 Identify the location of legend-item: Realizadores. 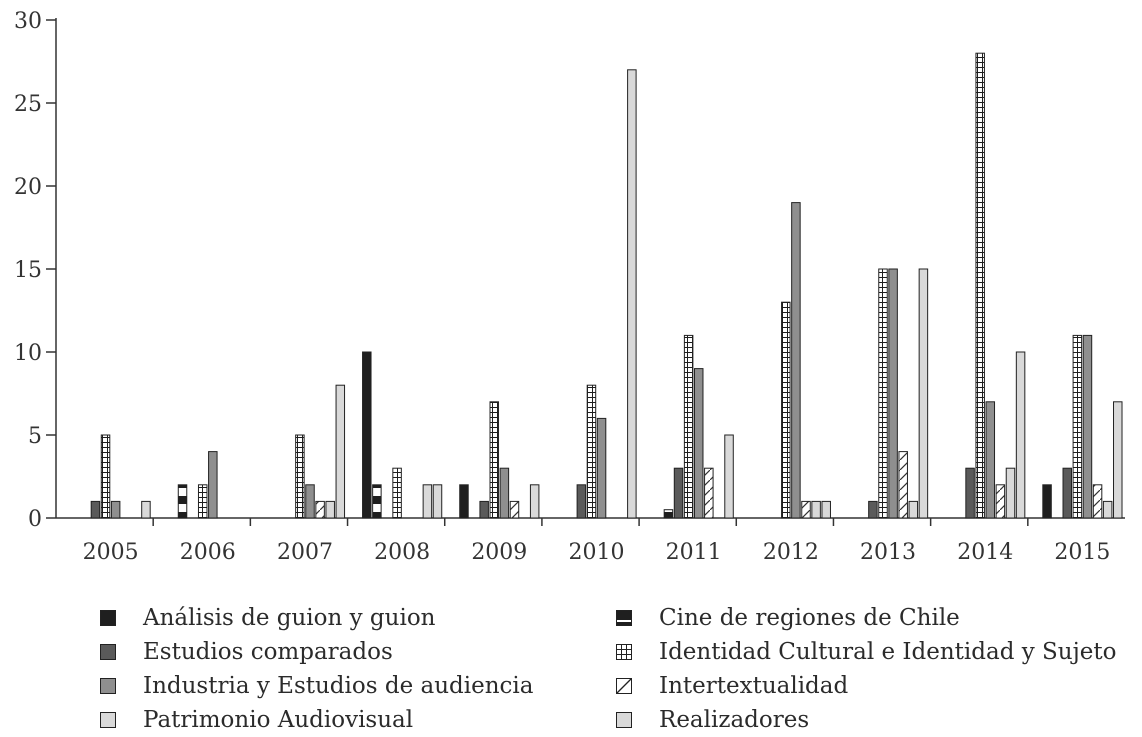
(712, 720).